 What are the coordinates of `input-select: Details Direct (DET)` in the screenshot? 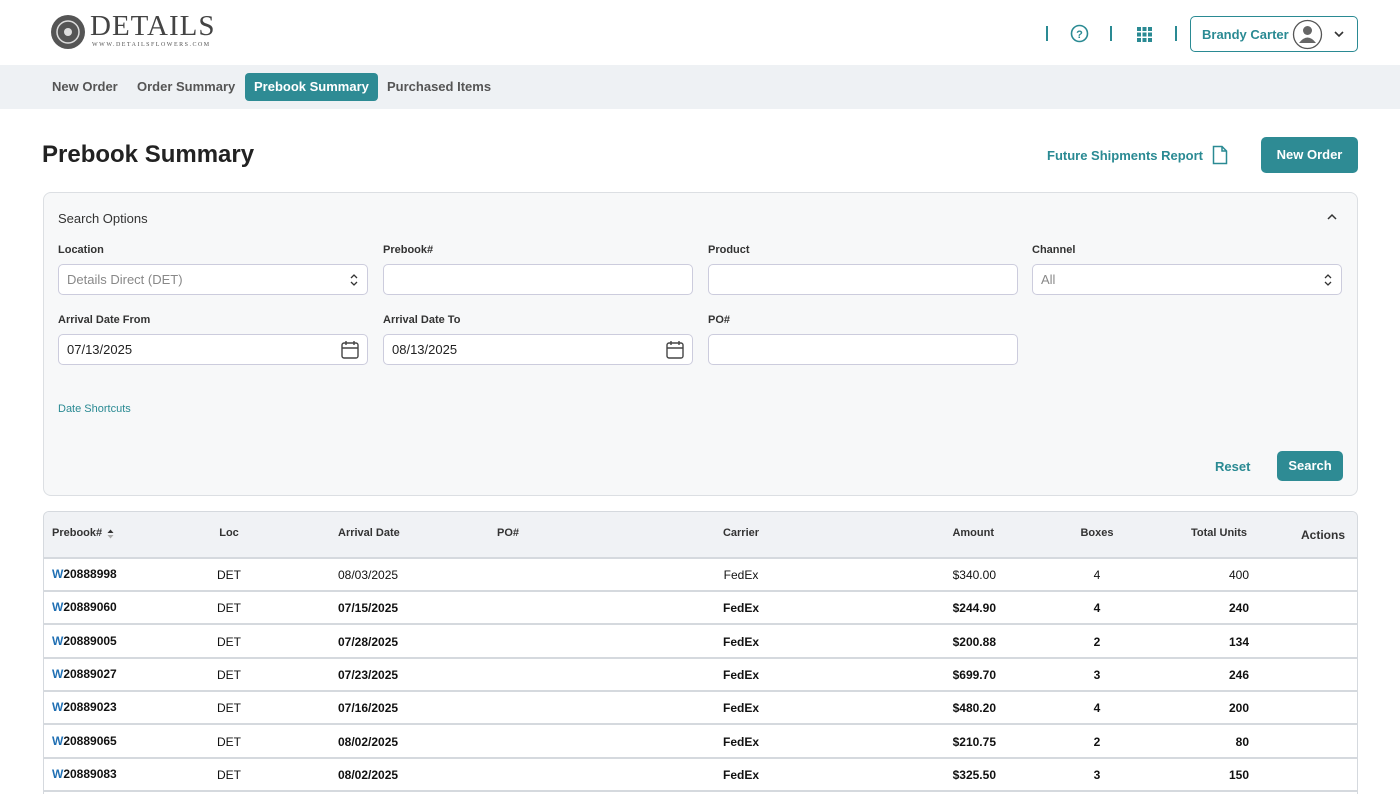 It's located at (213, 279).